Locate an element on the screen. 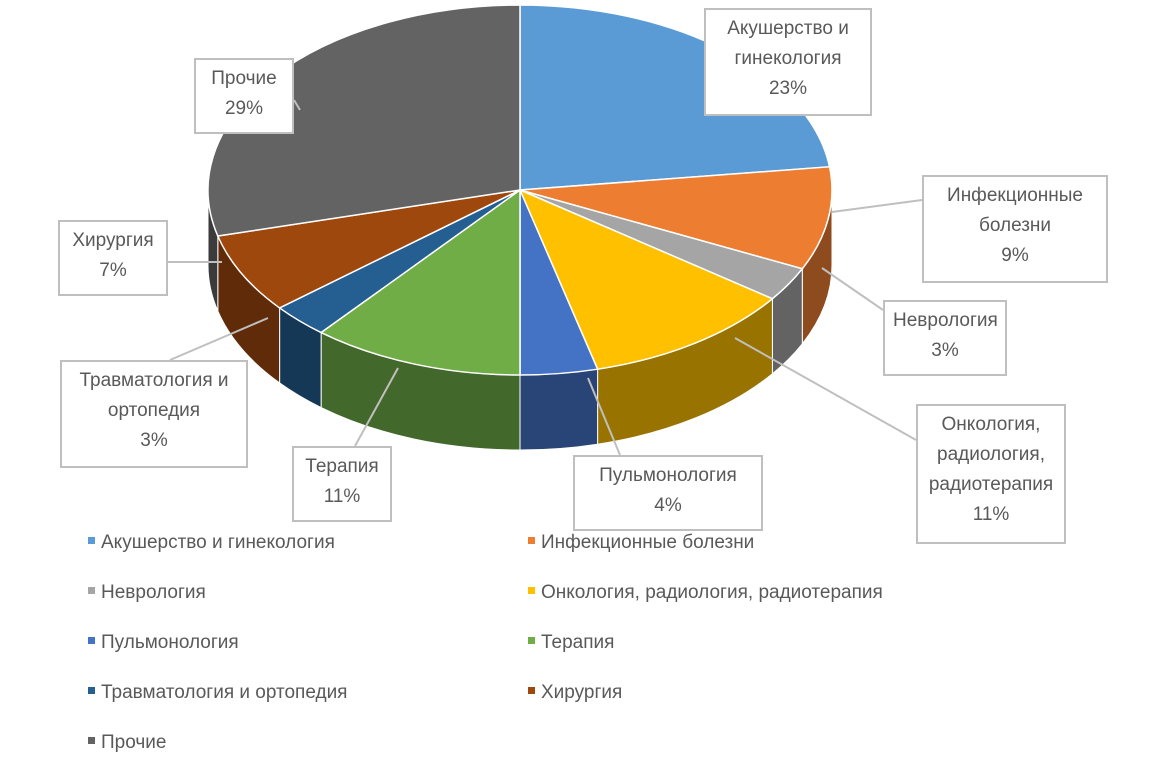 This screenshot has height=782, width=1168. data-label-obstetrics: Акушерство и гинекология 23% is located at coordinates (788, 62).